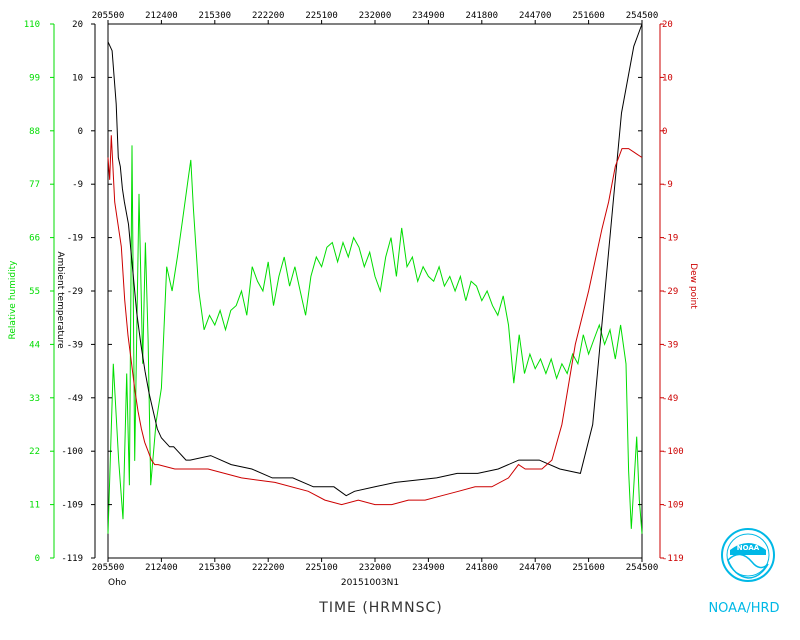 This screenshot has height=640, width=800. I want to click on x-tick-label-bottom: 234900, so click(428, 568).